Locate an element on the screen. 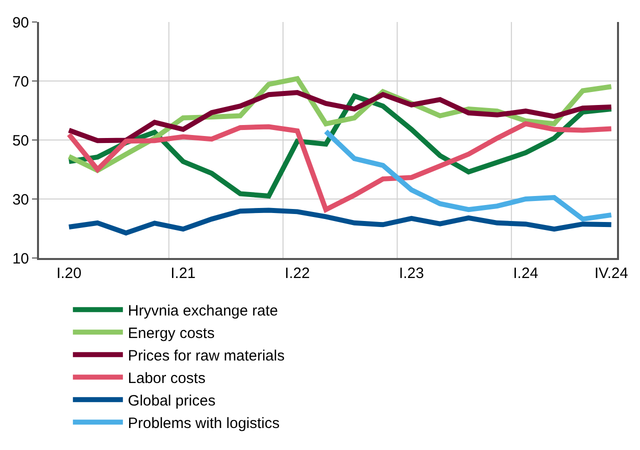 The height and width of the screenshot is (450, 640). x-tick-label: I.21 is located at coordinates (183, 273).